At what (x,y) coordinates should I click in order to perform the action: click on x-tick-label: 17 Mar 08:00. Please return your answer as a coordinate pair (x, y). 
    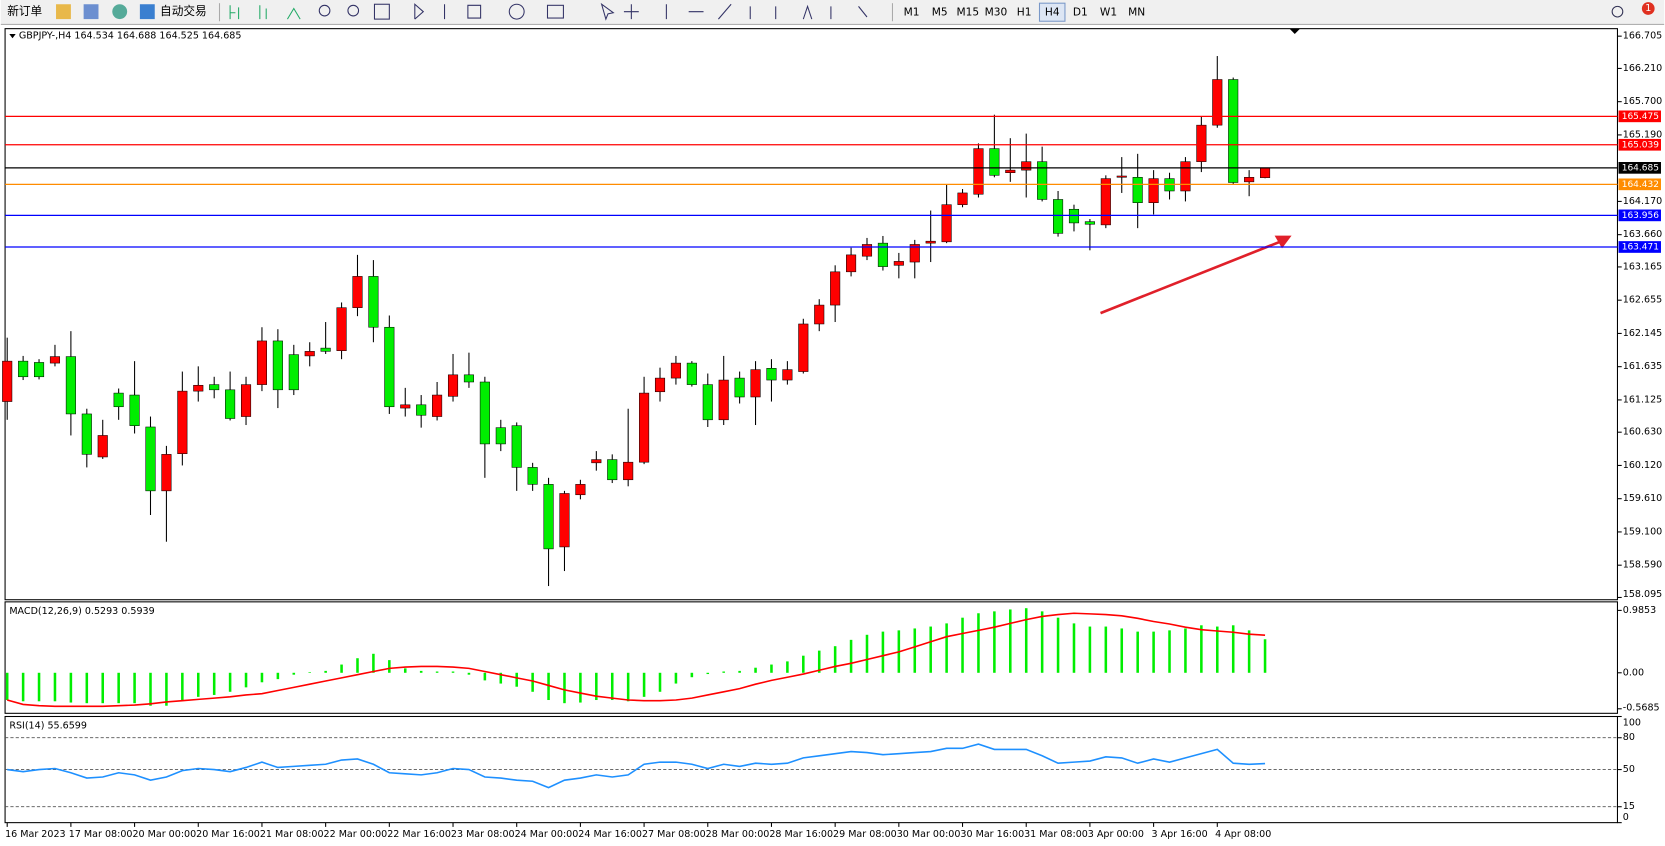
    Looking at the image, I should click on (101, 834).